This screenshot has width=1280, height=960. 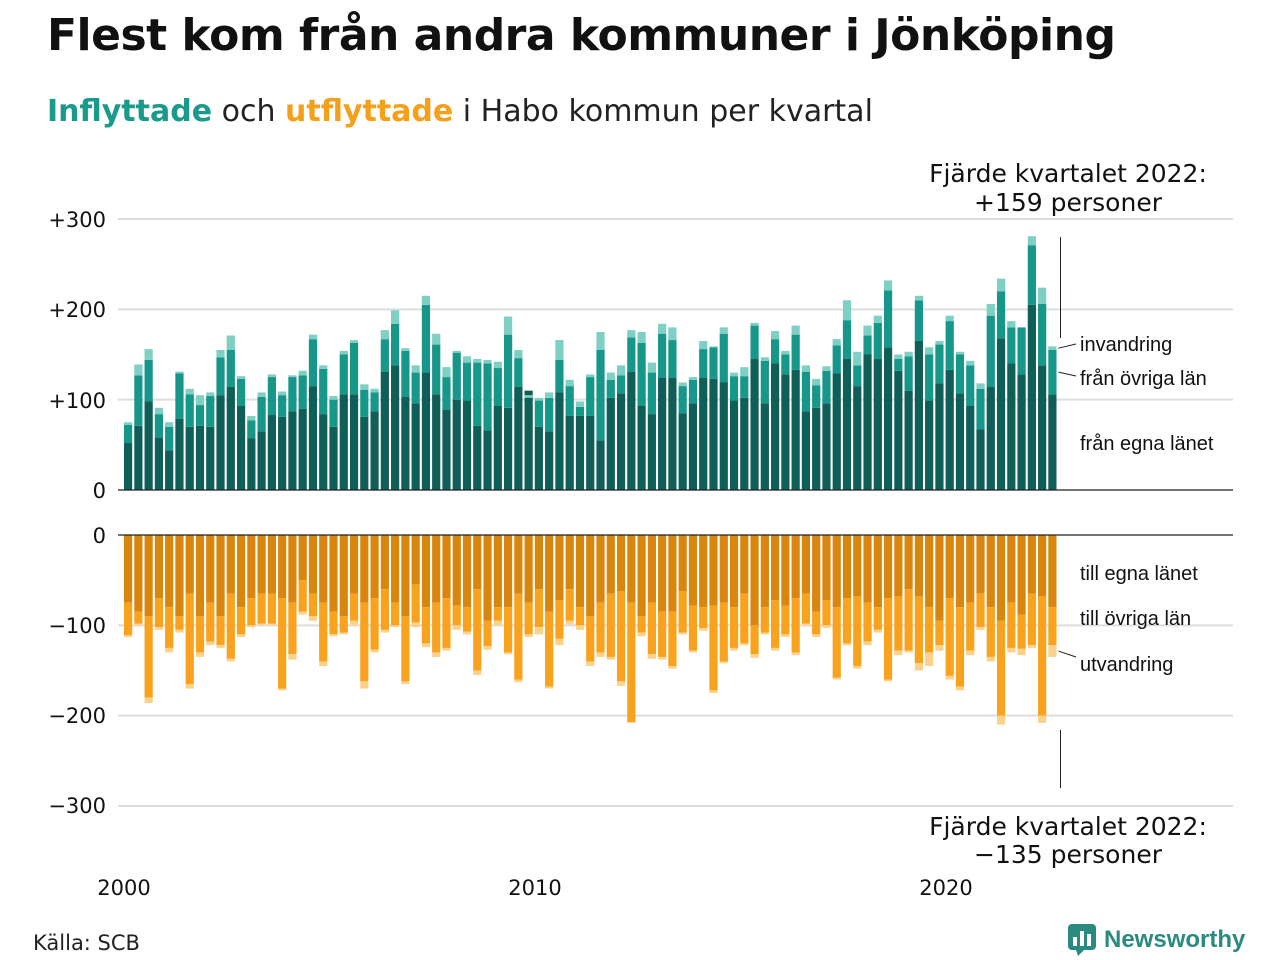 I want to click on label-till-ovriga-lan: till övriga län, so click(x=1135, y=619).